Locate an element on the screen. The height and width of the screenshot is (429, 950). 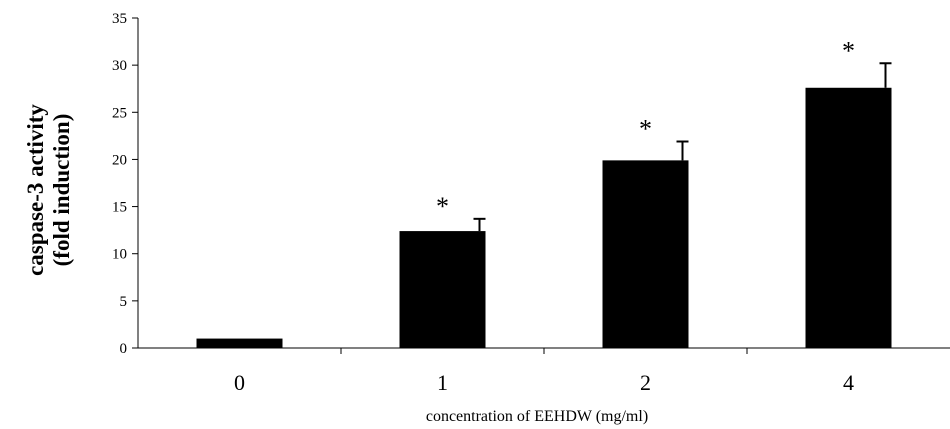
x-tick-label: 1 is located at coordinates (442, 382).